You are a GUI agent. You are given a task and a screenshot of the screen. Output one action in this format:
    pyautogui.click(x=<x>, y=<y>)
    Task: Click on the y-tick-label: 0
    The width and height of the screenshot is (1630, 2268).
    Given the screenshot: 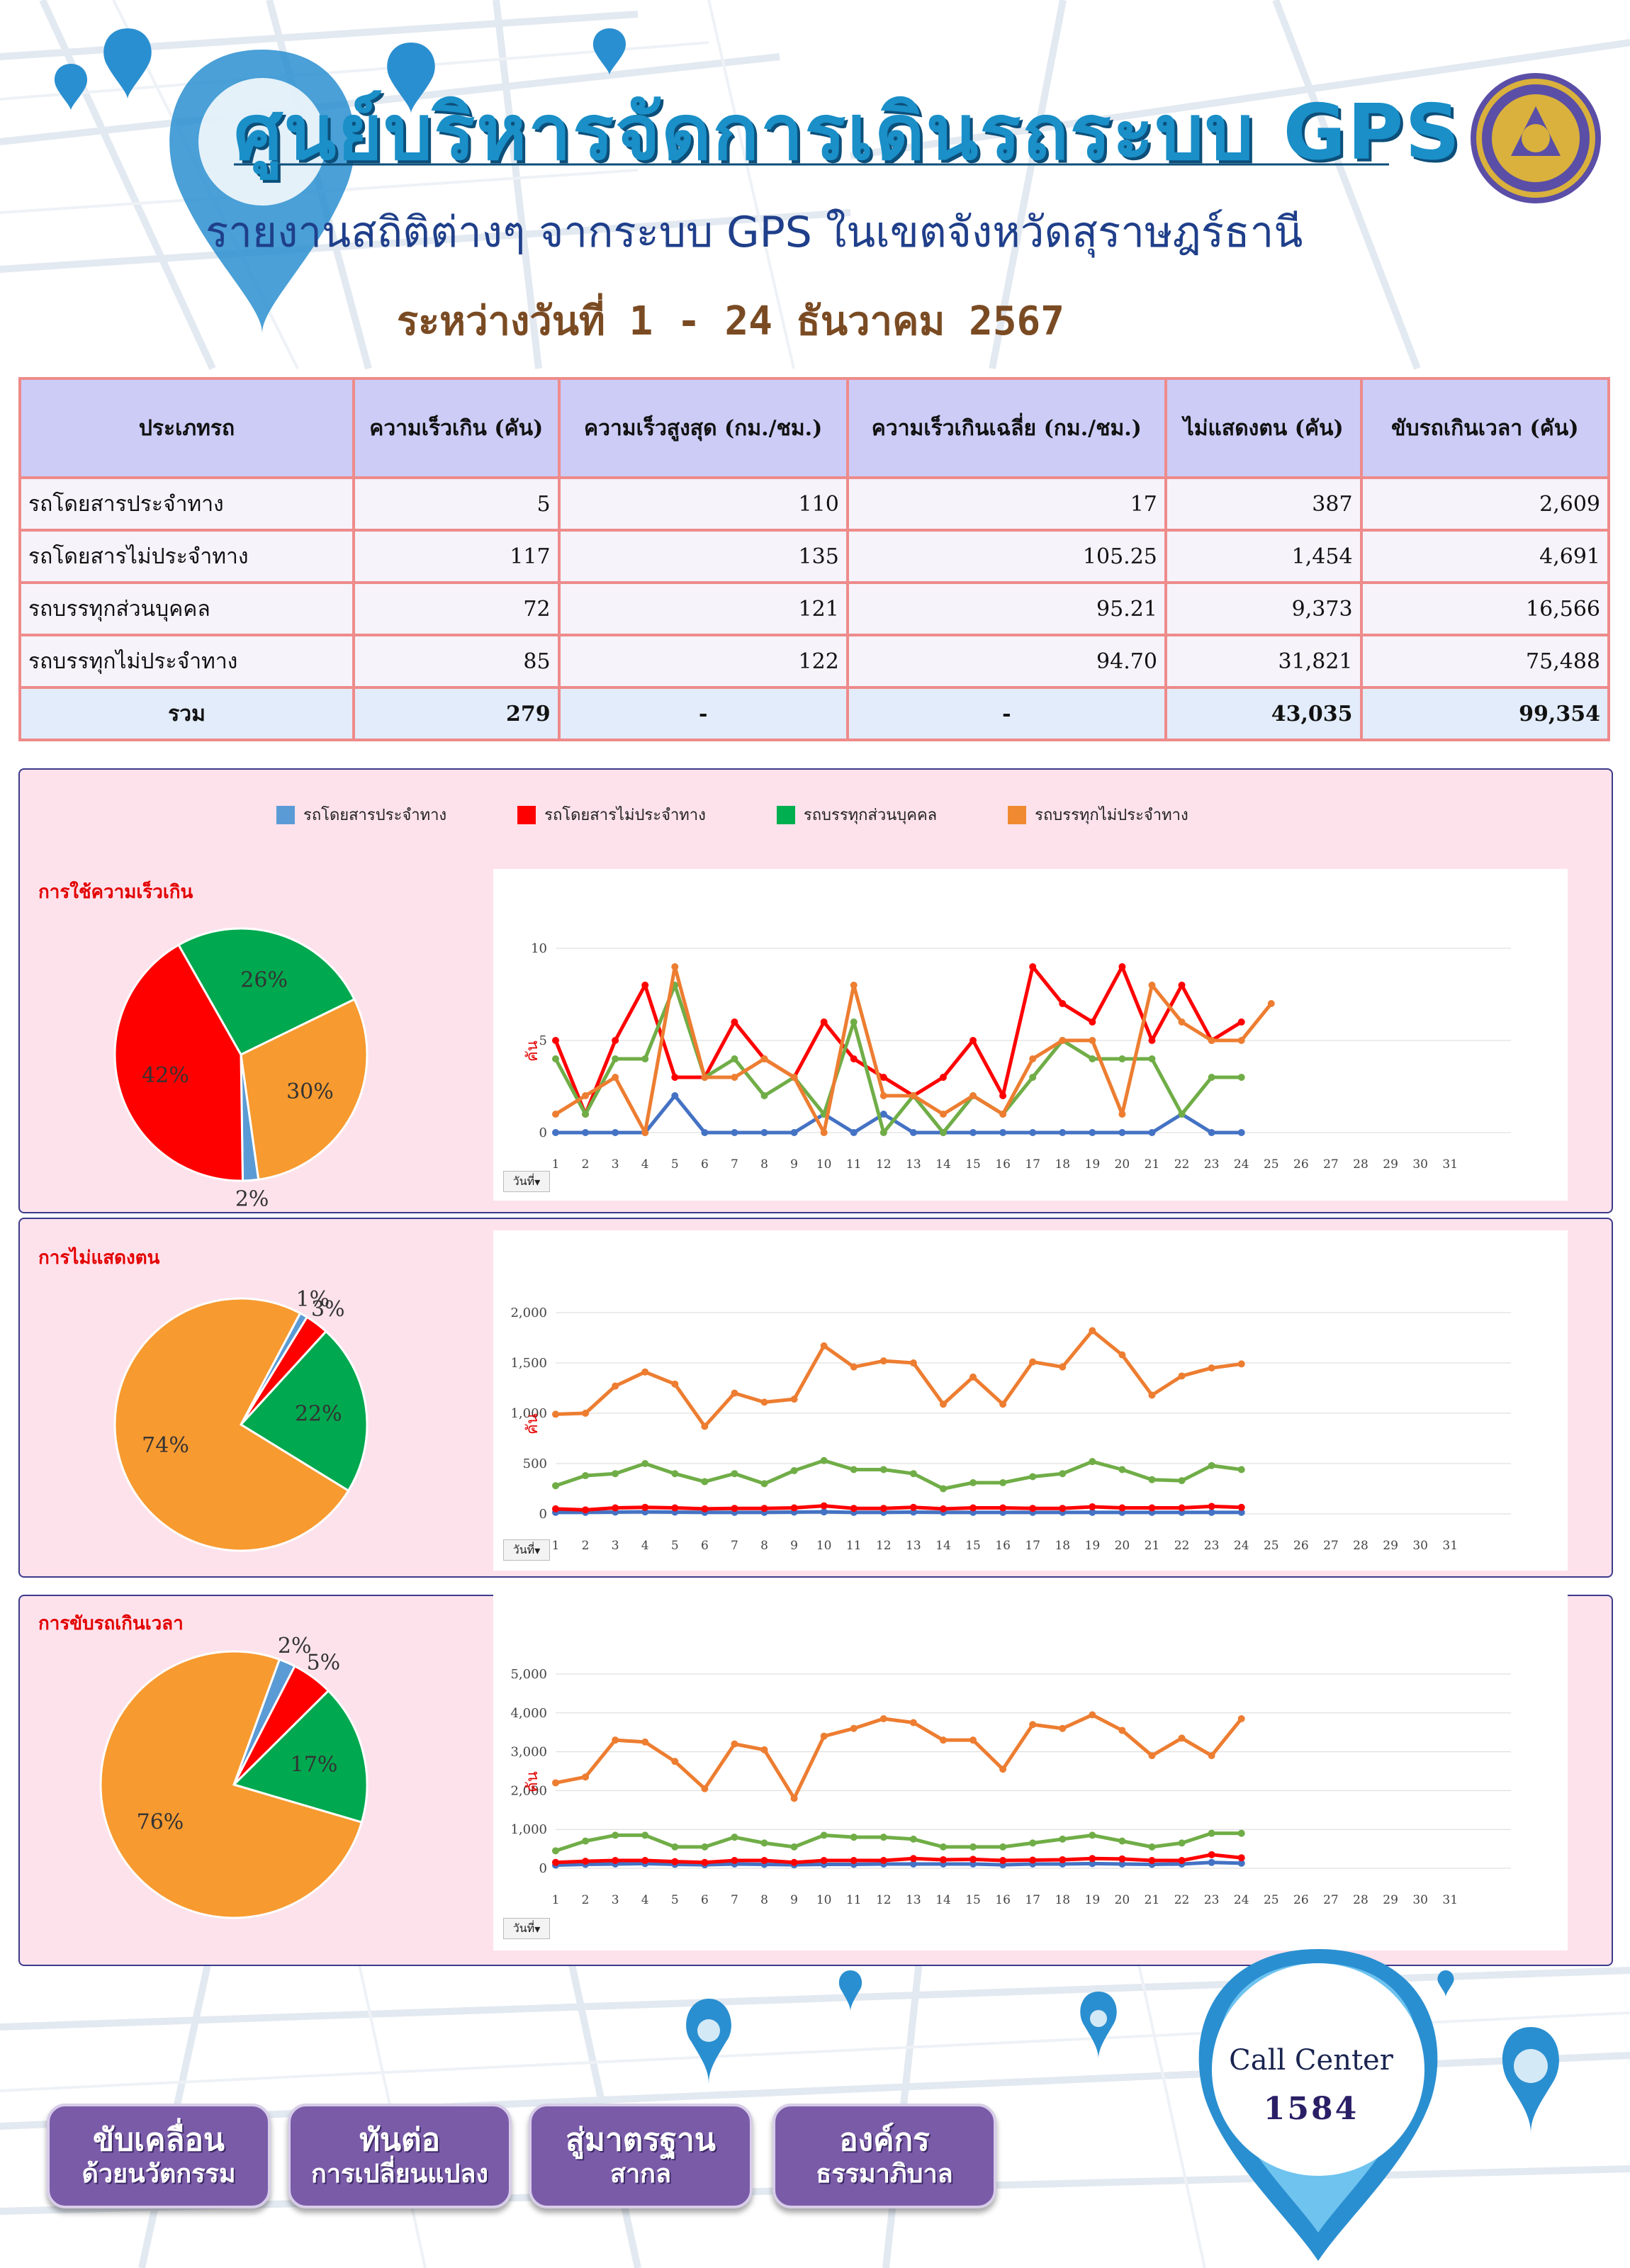 What is the action you would take?
    pyautogui.click(x=543, y=1132)
    